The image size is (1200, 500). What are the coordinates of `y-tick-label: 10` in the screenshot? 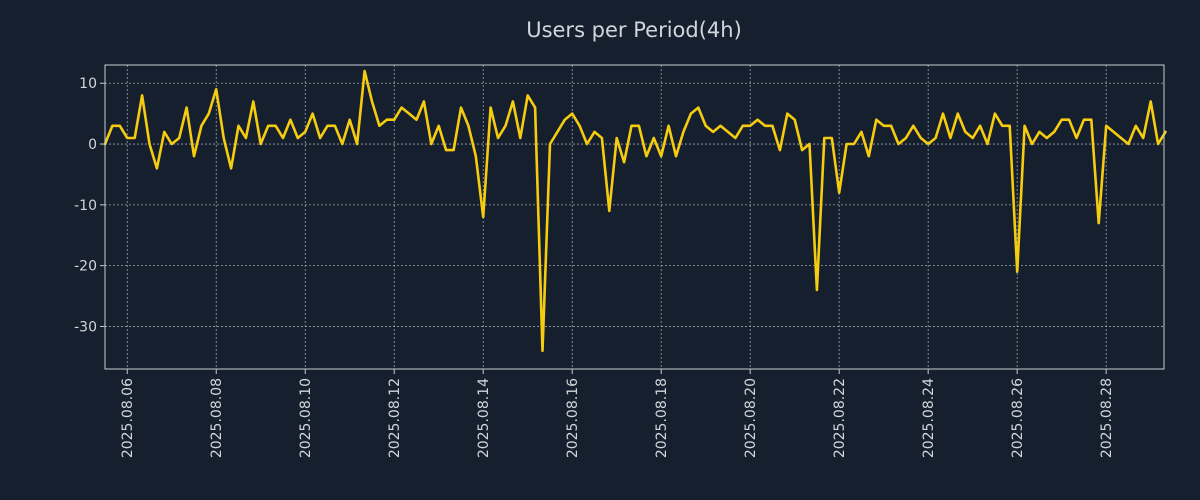 It's located at (88, 84).